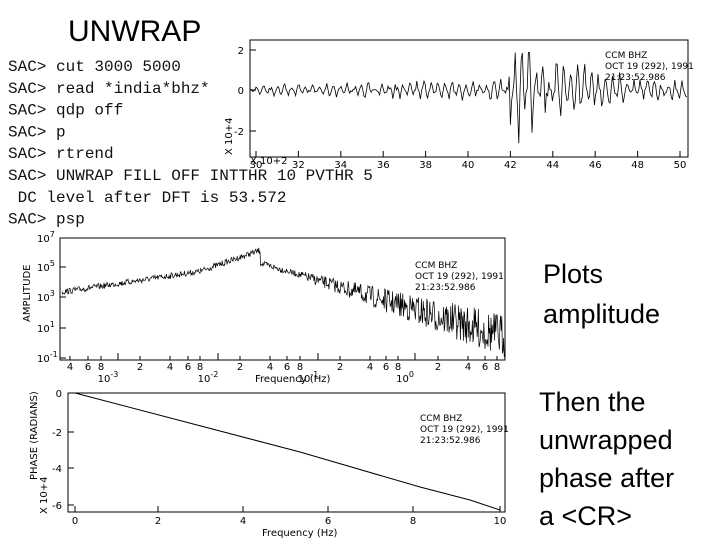 This screenshot has width=720, height=540. Describe the element at coordinates (109, 89) in the screenshot. I see `terminal-line: SAC> read *india*bhz*` at that location.